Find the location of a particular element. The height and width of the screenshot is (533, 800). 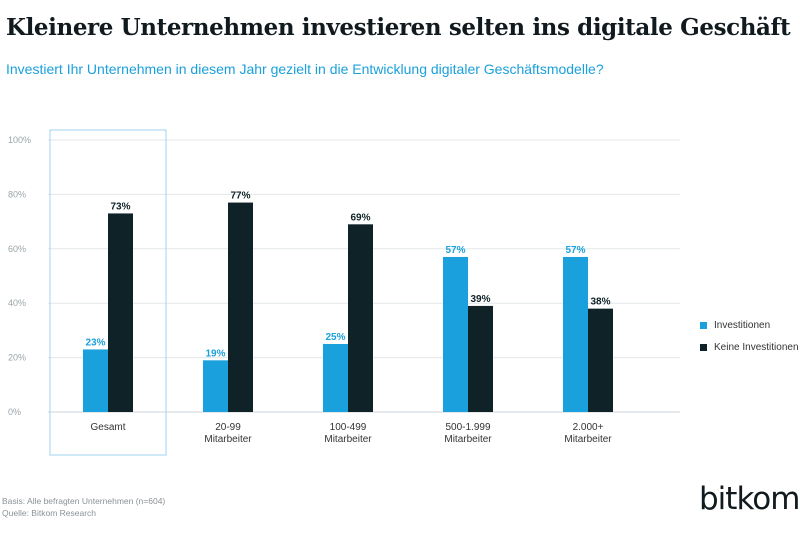

data-label: 69% is located at coordinates (360, 217).